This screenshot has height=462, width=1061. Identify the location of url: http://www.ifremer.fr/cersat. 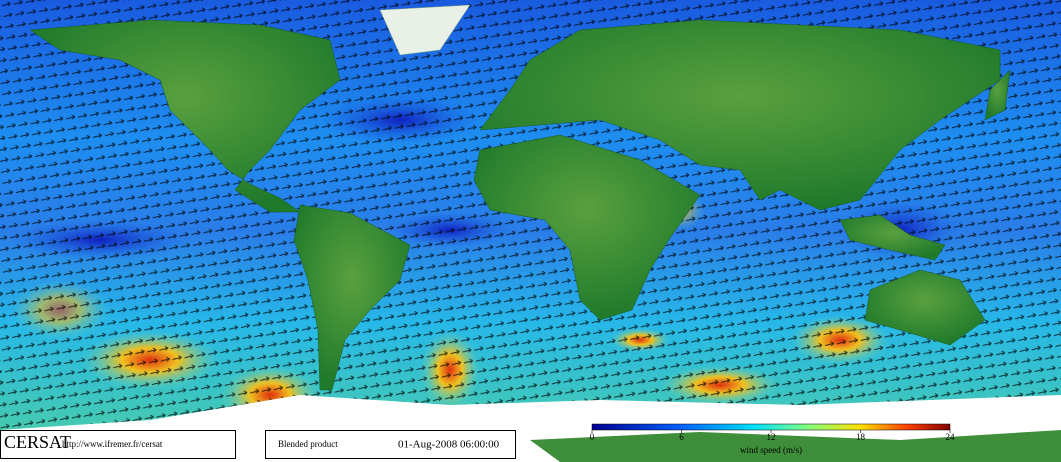
(112, 444).